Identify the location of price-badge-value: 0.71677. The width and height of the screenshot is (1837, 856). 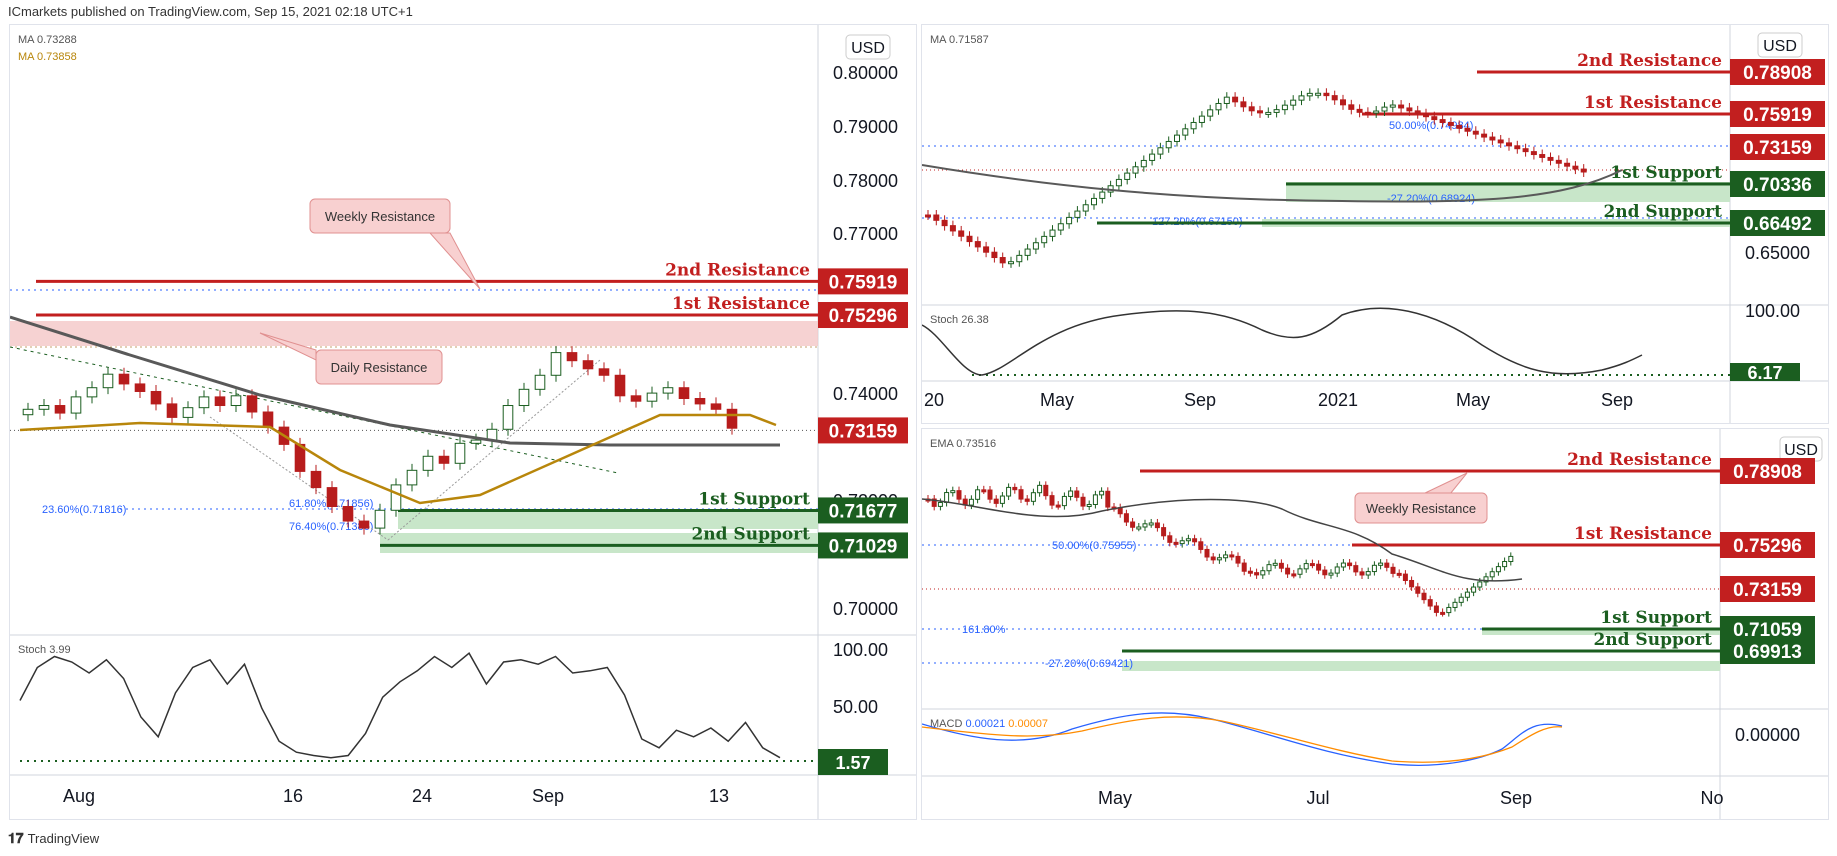
(863, 511).